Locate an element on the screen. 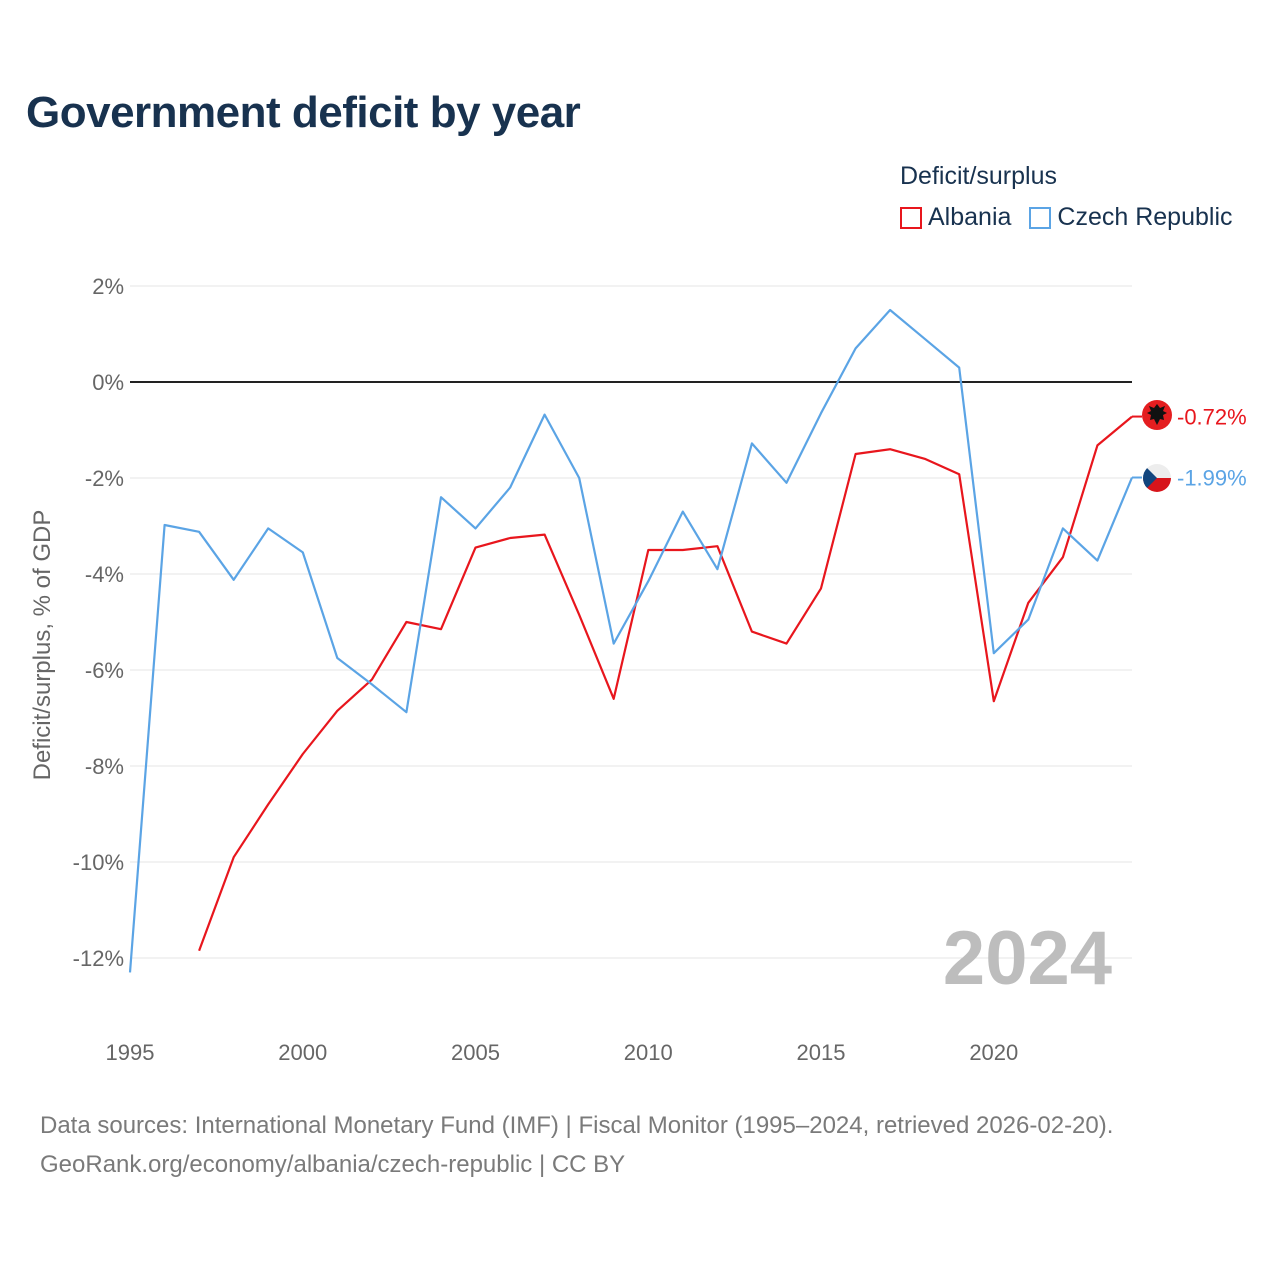  legend-item-czech-republic: Czech Republic is located at coordinates (1131, 217).